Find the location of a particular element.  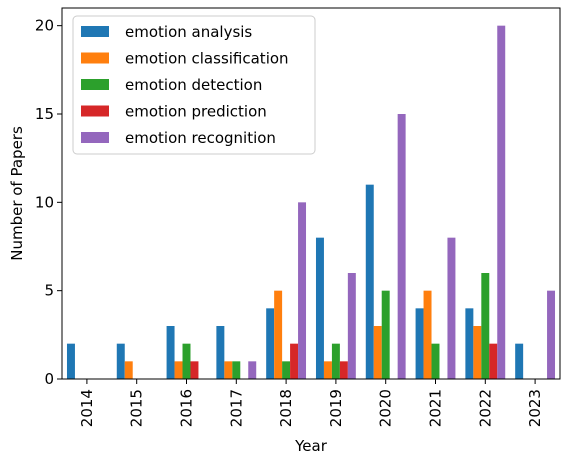

bar-emotion-classification-2022 is located at coordinates (477, 352).